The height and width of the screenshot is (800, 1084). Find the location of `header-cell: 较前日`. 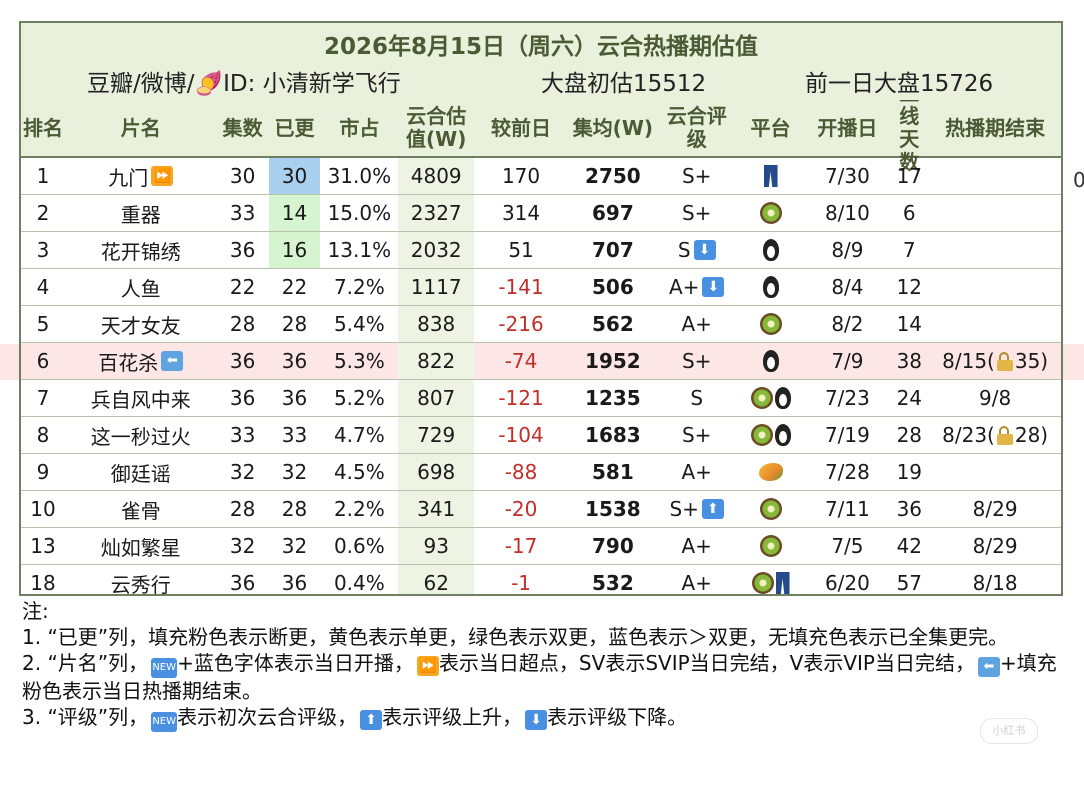

header-cell: 较前日 is located at coordinates (521, 127).